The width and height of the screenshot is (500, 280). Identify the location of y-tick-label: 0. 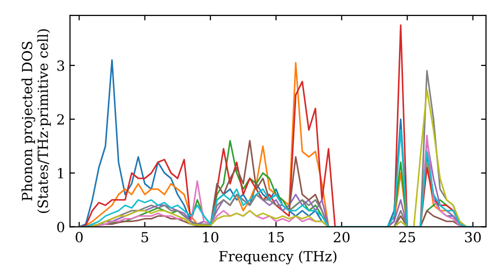
(60, 227).